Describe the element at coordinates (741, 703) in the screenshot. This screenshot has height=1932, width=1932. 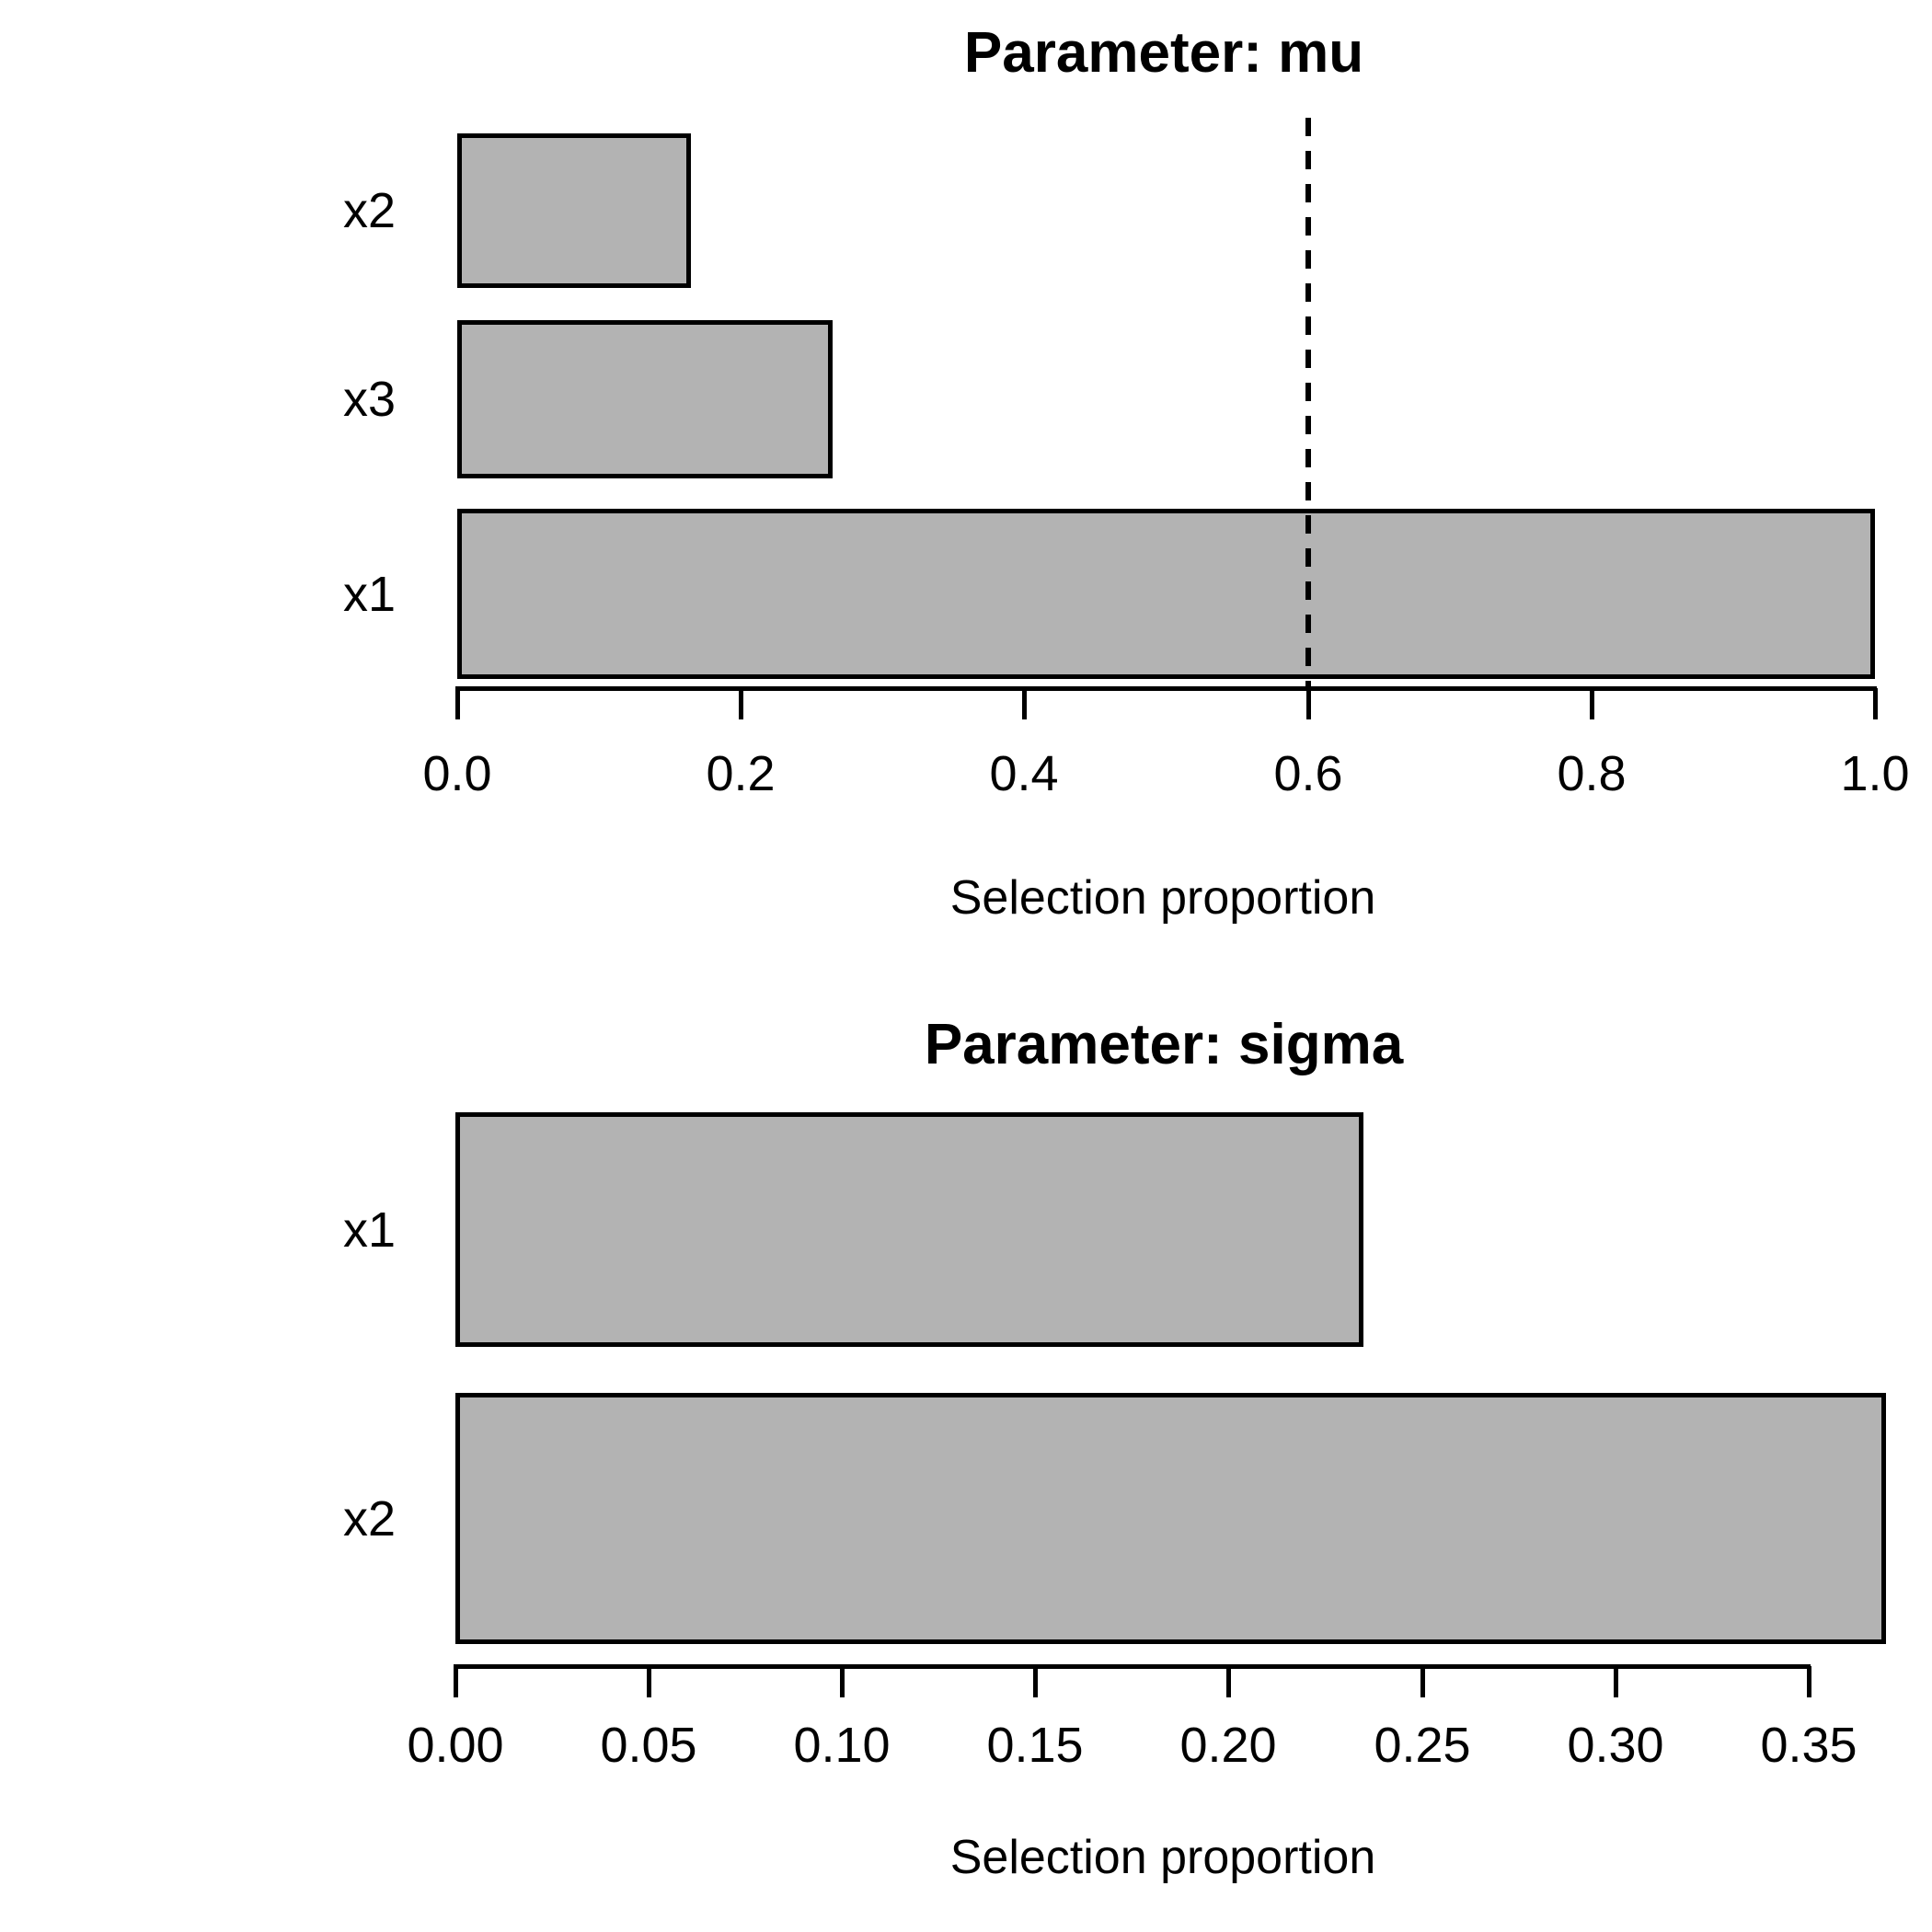
I see `x-axis-tick-0.2` at that location.